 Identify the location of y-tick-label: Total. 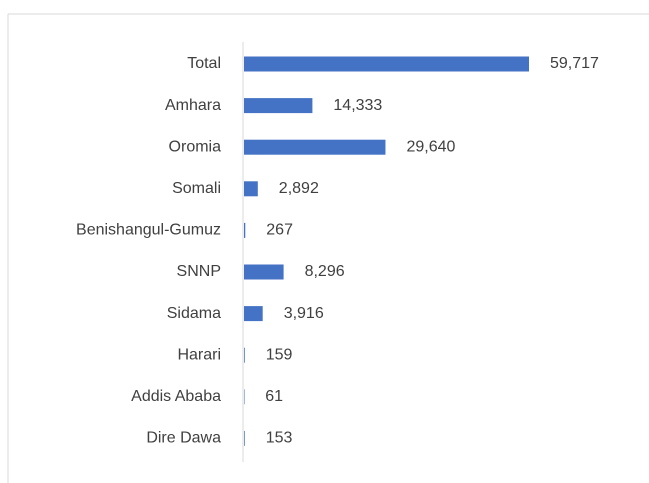
(204, 63).